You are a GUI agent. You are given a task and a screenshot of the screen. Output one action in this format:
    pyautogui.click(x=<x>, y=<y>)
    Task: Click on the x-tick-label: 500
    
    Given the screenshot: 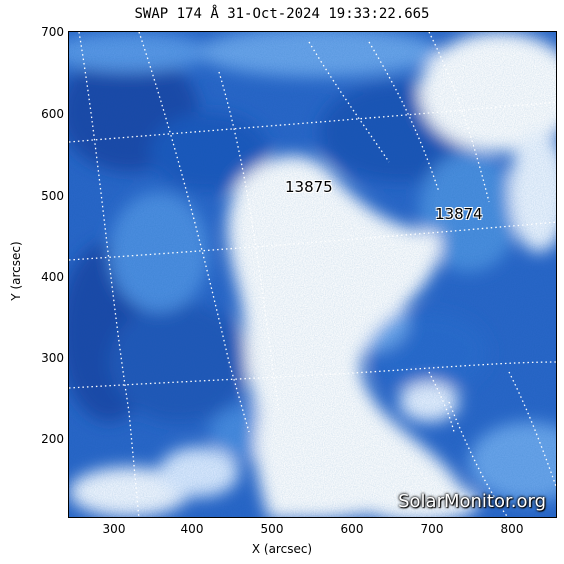 What is the action you would take?
    pyautogui.click(x=272, y=529)
    